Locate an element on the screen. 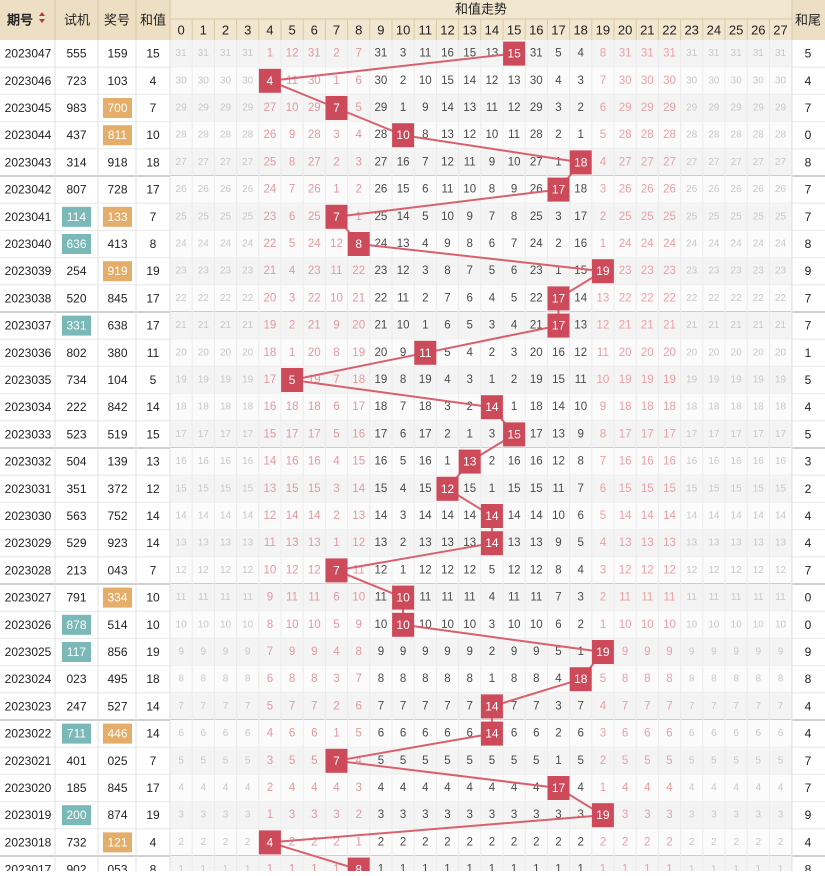  prize-cell: 053 is located at coordinates (117, 867).